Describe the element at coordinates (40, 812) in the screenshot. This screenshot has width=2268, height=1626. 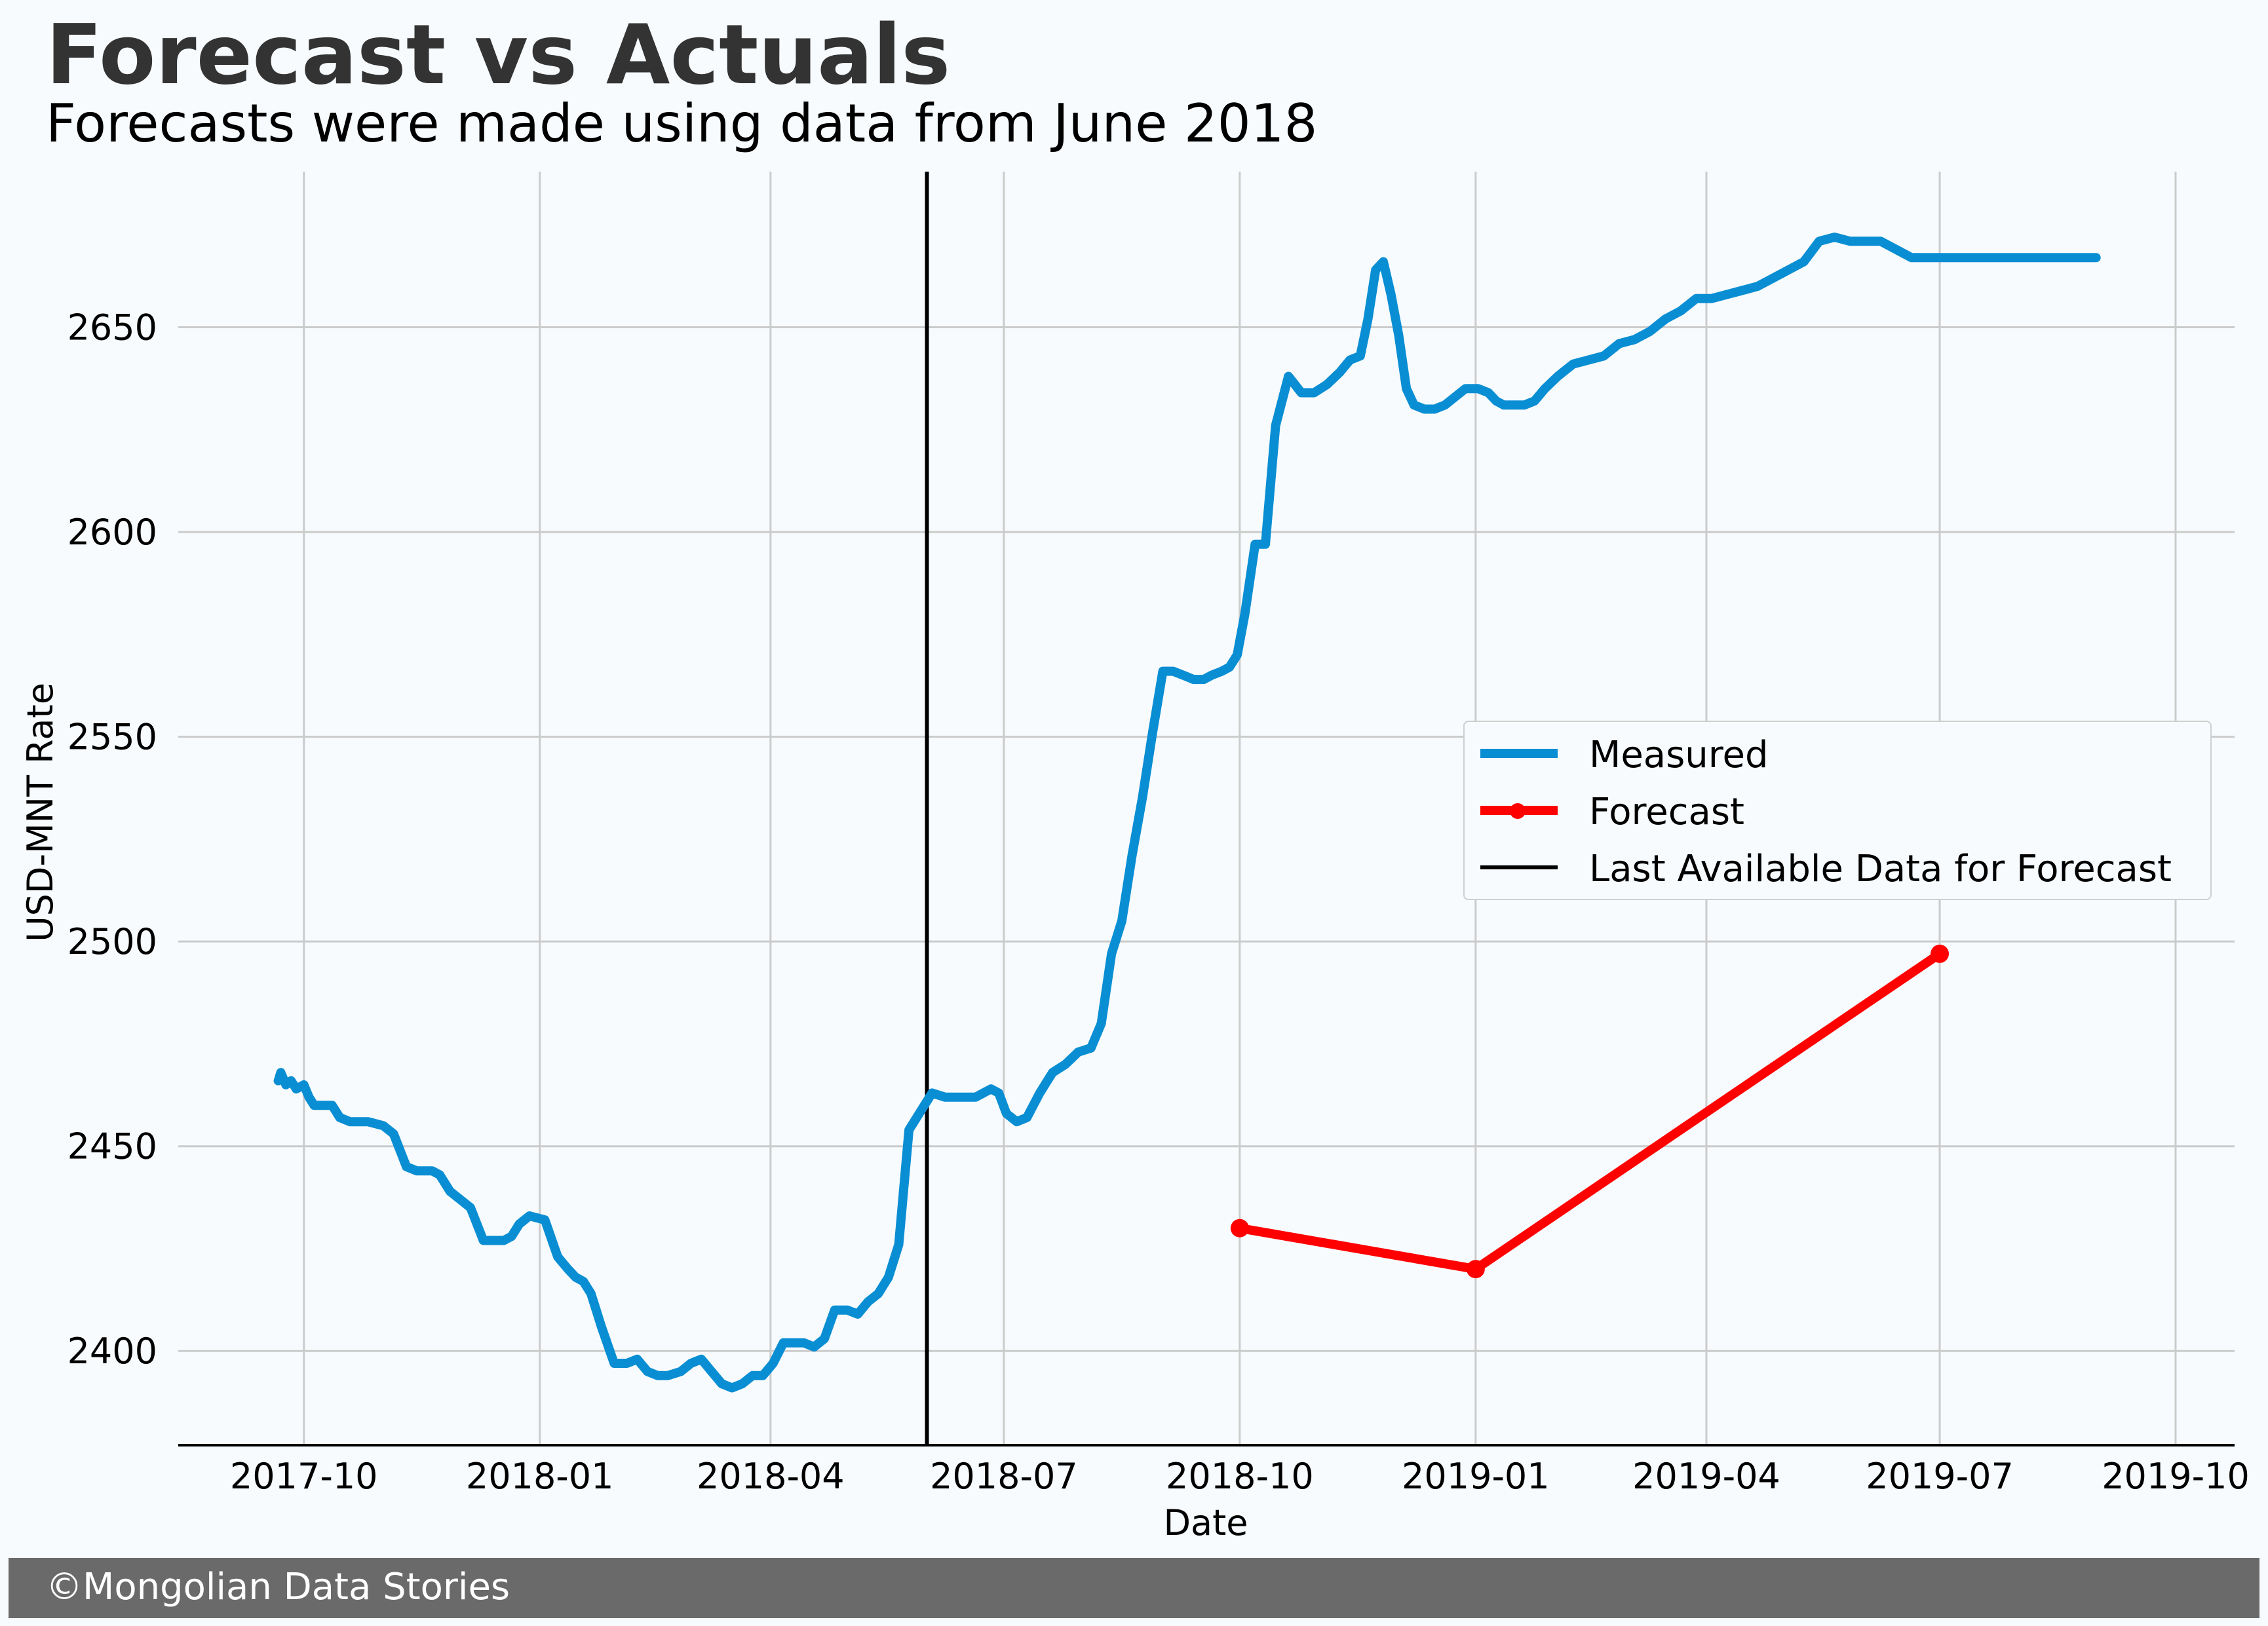
I see `y-axis-label: USD-MNT Rate` at that location.